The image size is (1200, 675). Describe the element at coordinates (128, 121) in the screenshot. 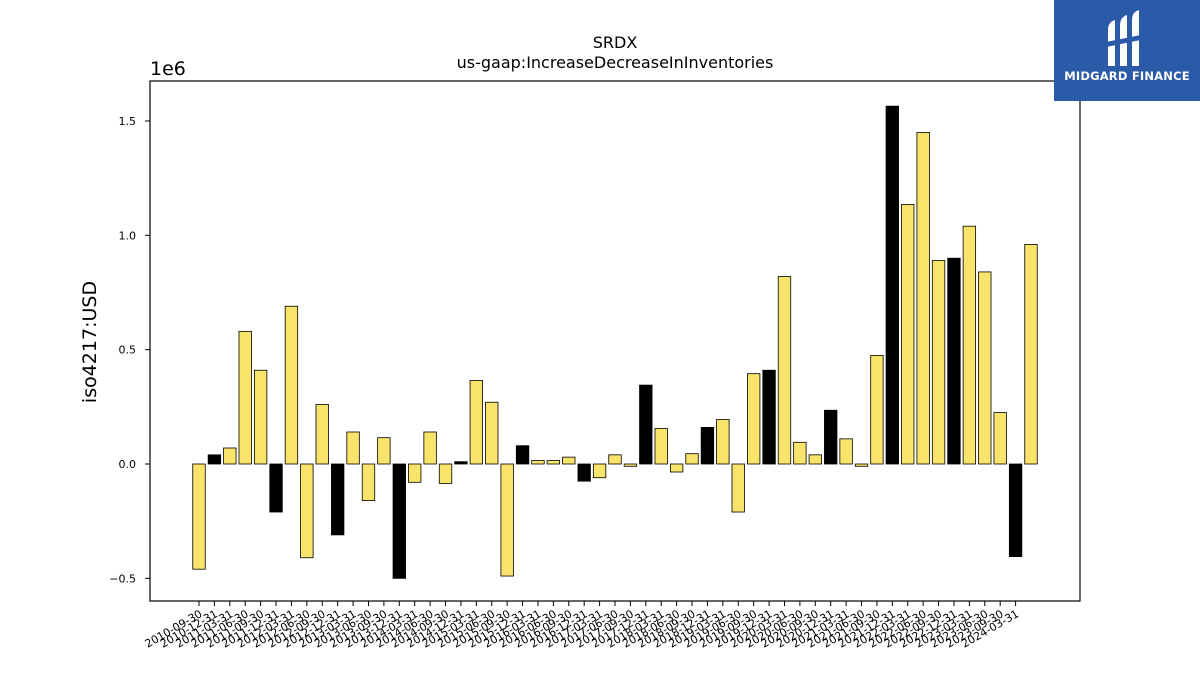

I see `y-tick-label: 1.5` at that location.